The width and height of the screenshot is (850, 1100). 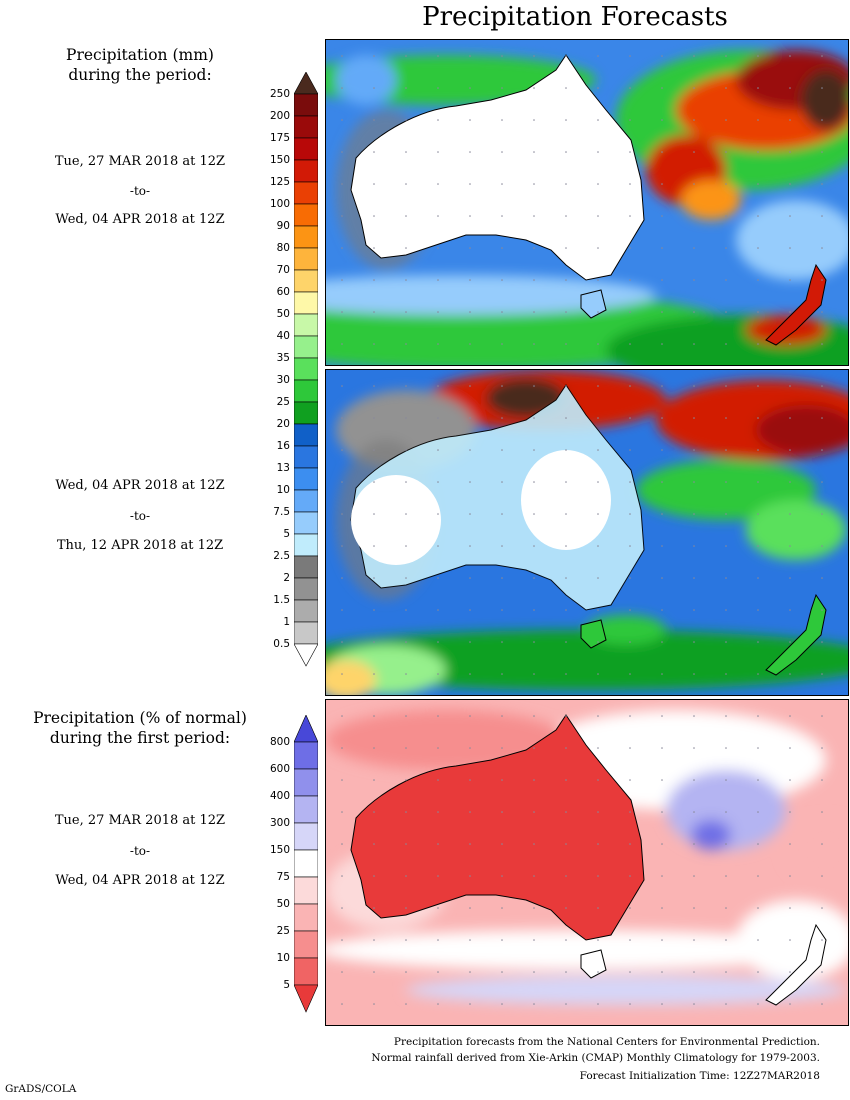 What do you see at coordinates (279, 769) in the screenshot?
I see `scale-tick-label: 600` at bounding box center [279, 769].